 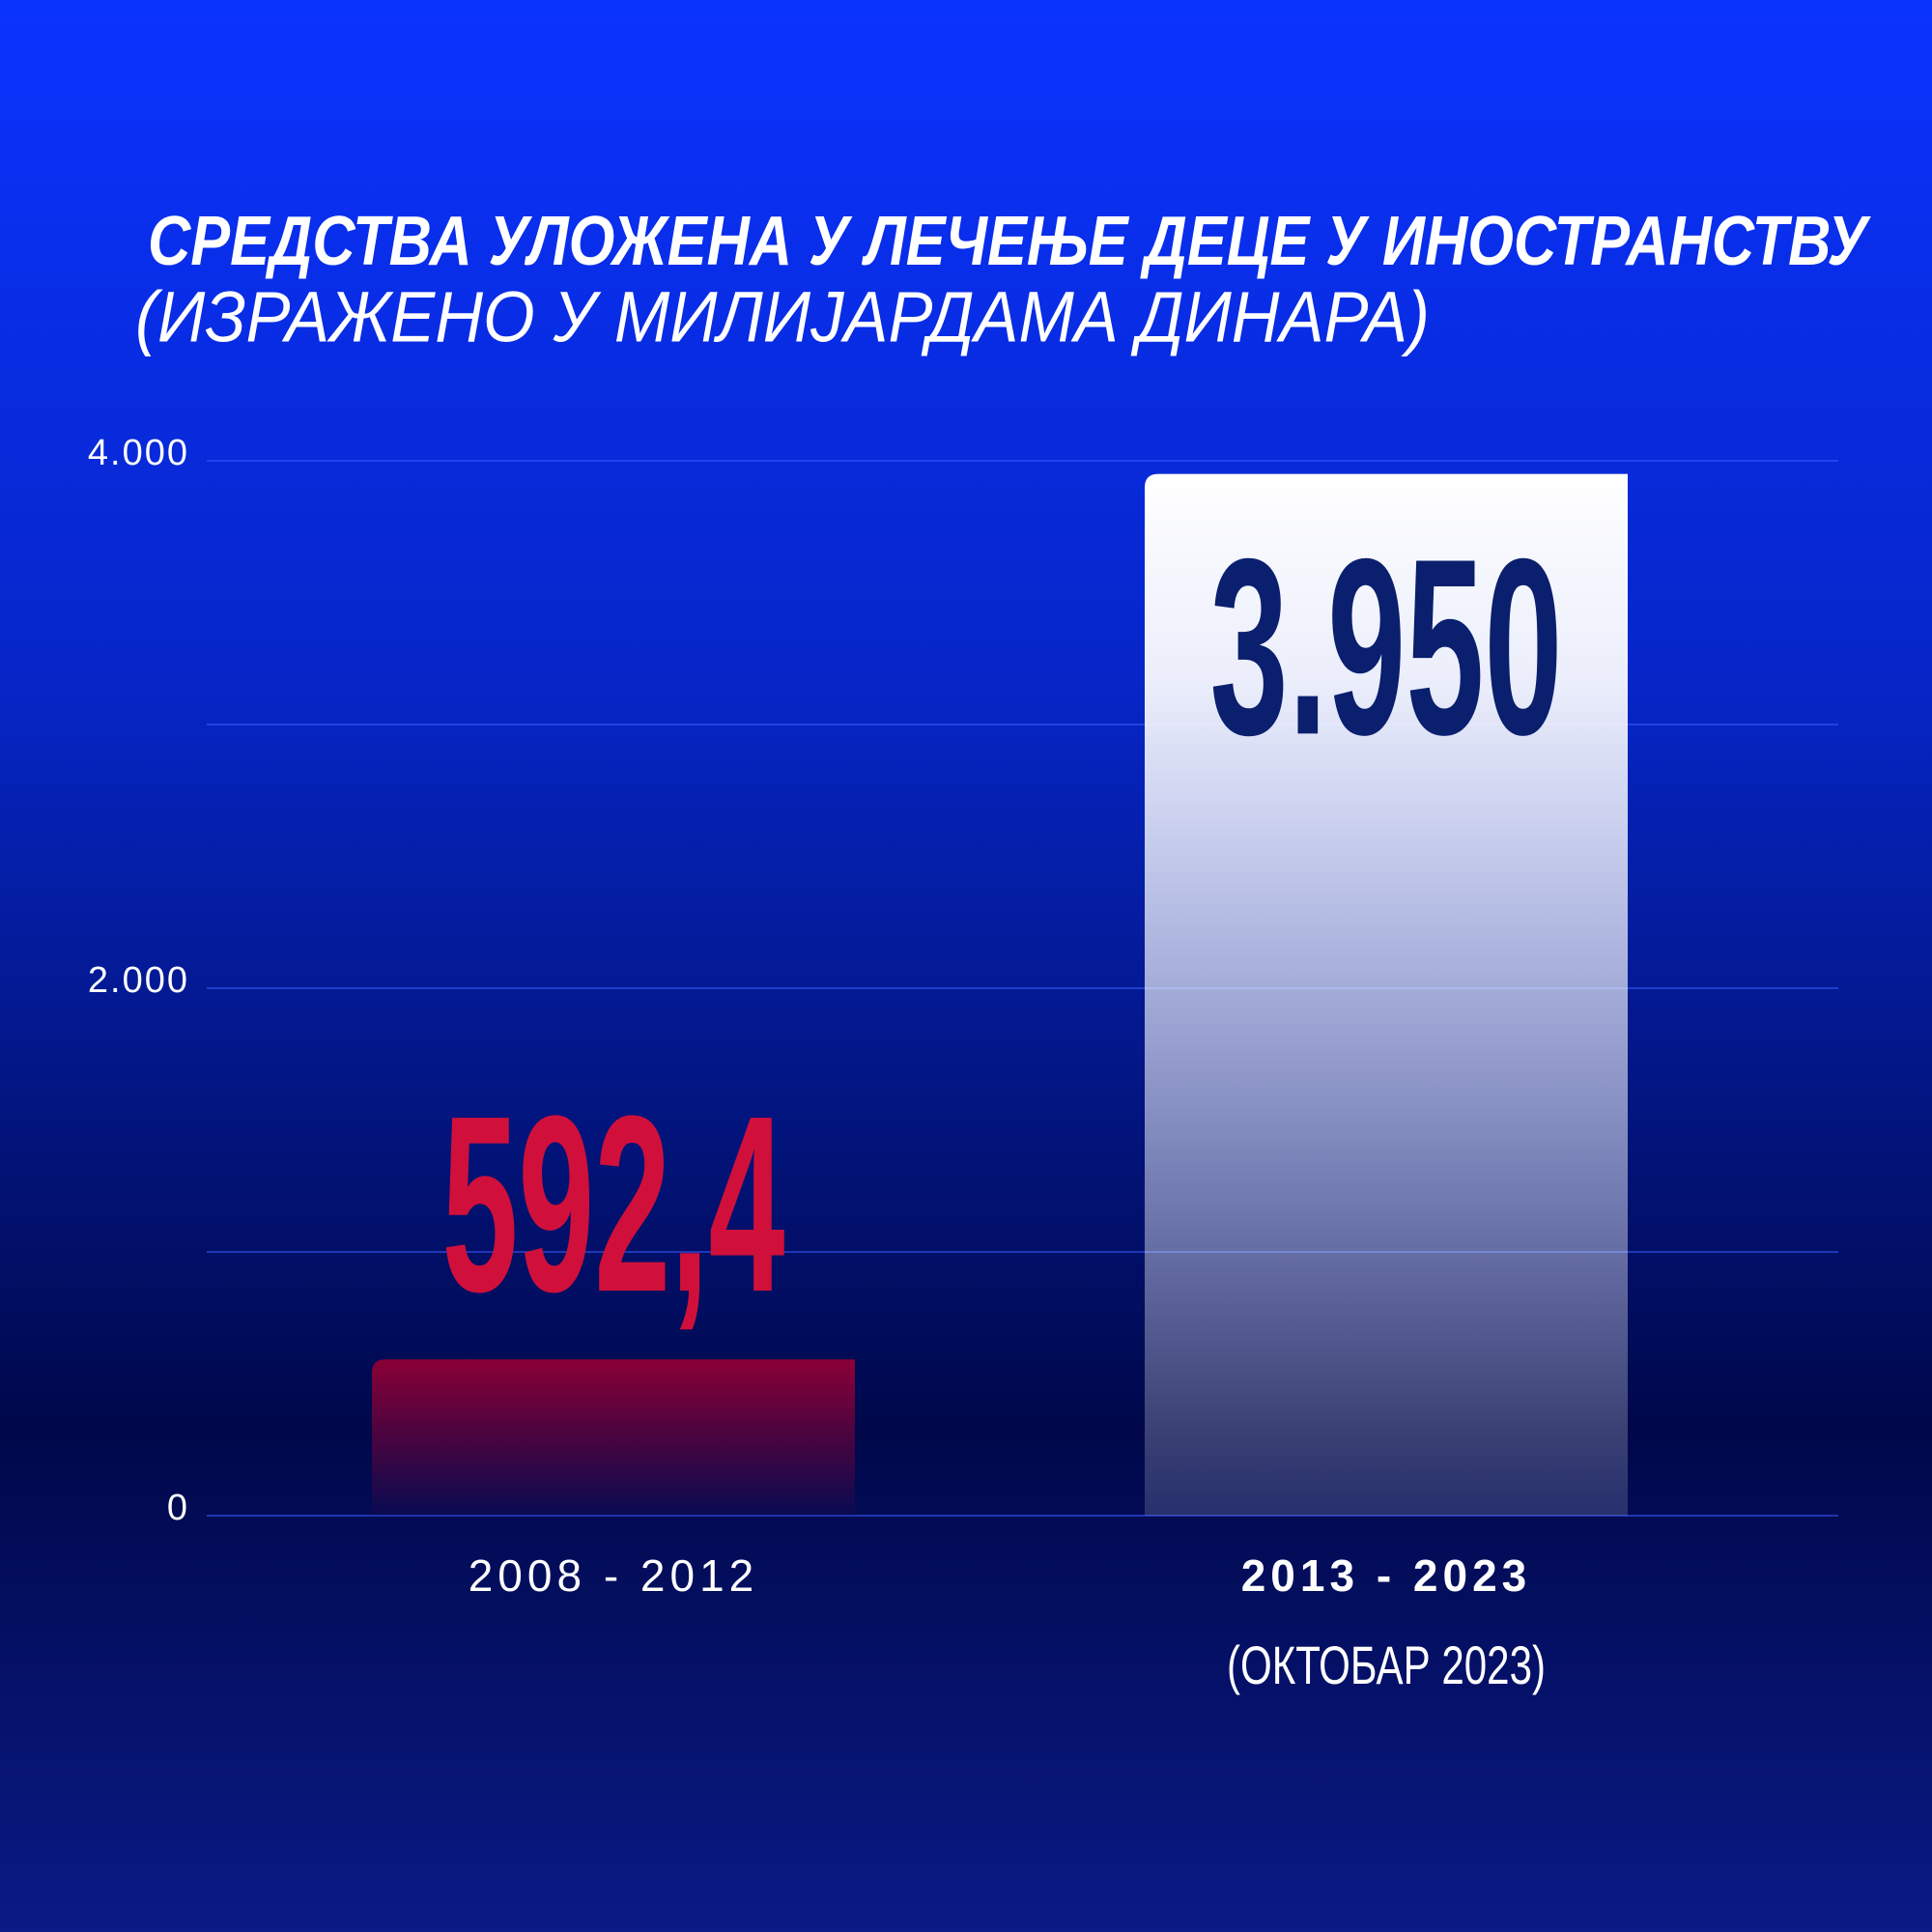 What do you see at coordinates (782, 317) in the screenshot?
I see `chart-subtitle: (ИЗРАЖЕНО У МИЛИЈАРДАМА ДИНАРА)` at bounding box center [782, 317].